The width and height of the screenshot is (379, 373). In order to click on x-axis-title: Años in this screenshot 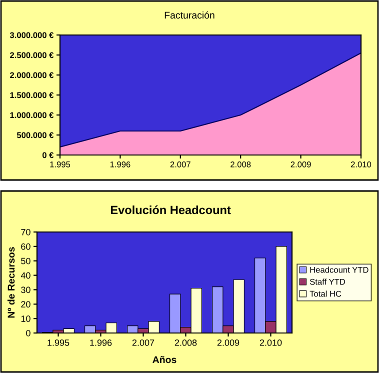, I will do `click(164, 360)`.